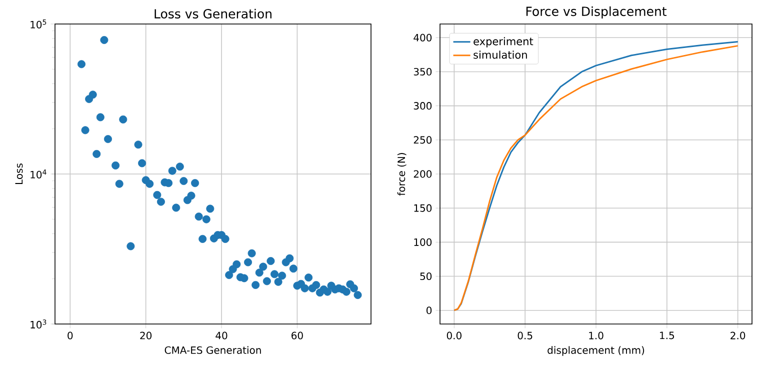  What do you see at coordinates (500, 54) in the screenshot?
I see `legend-label: simulation` at bounding box center [500, 54].